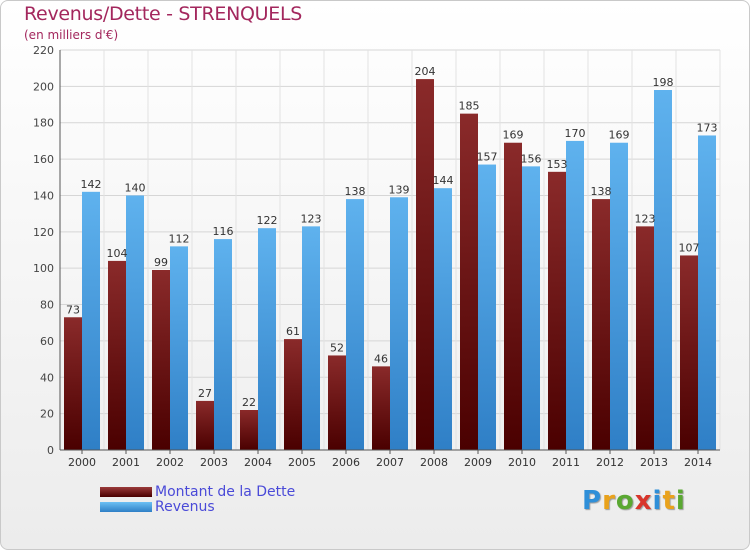 Image resolution: width=750 pixels, height=550 pixels. Describe the element at coordinates (214, 462) in the screenshot. I see `x-tick-label: 2003` at that location.